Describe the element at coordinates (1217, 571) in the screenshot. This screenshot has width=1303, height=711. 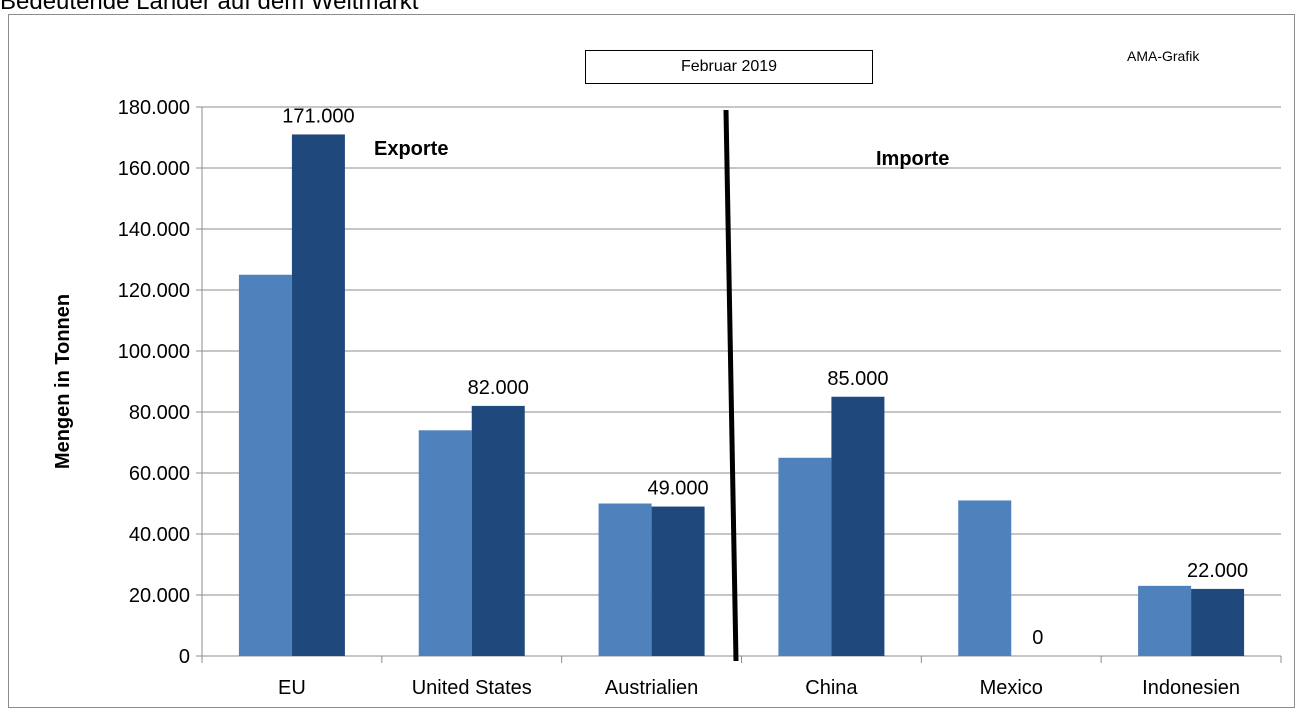
I see `data-label: 22.000` at that location.